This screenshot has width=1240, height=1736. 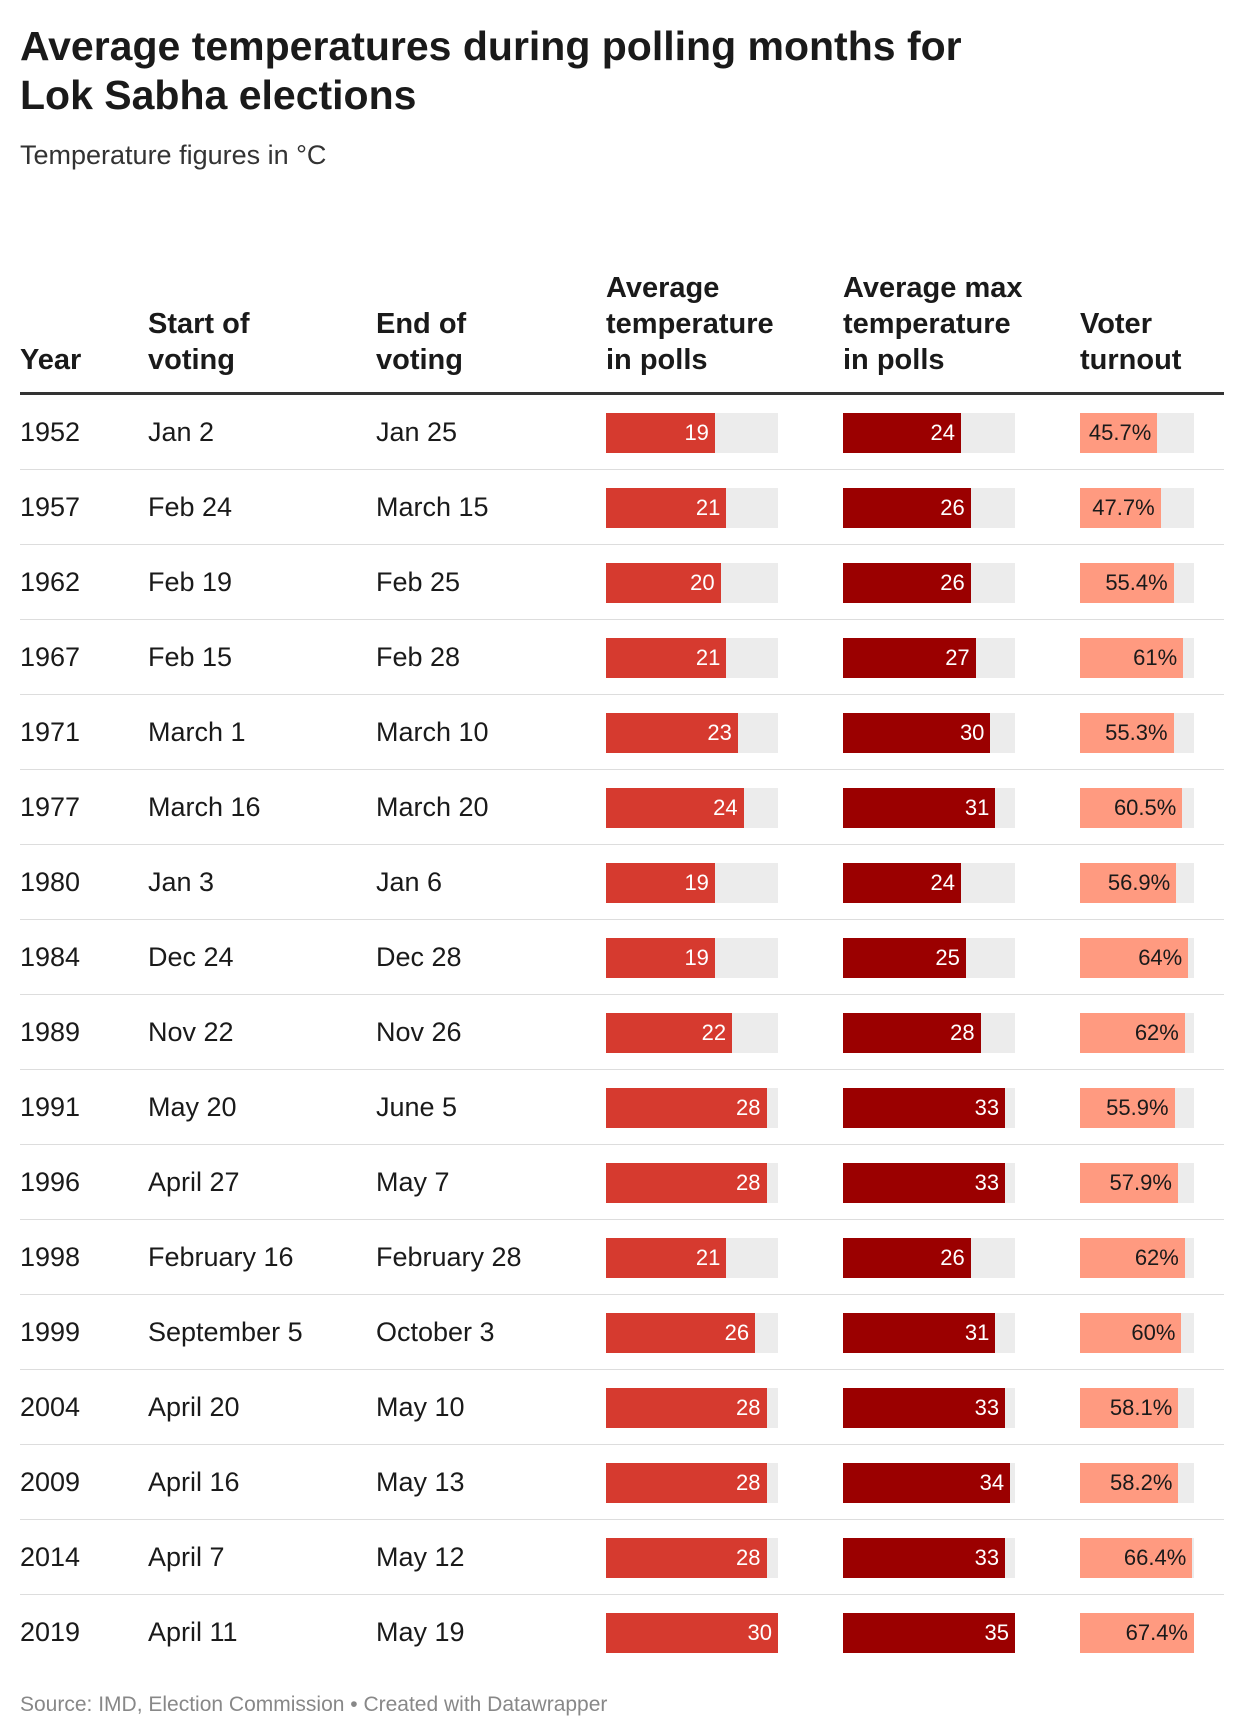 I want to click on avg-max-temp-bar-track: 28, so click(x=929, y=1033).